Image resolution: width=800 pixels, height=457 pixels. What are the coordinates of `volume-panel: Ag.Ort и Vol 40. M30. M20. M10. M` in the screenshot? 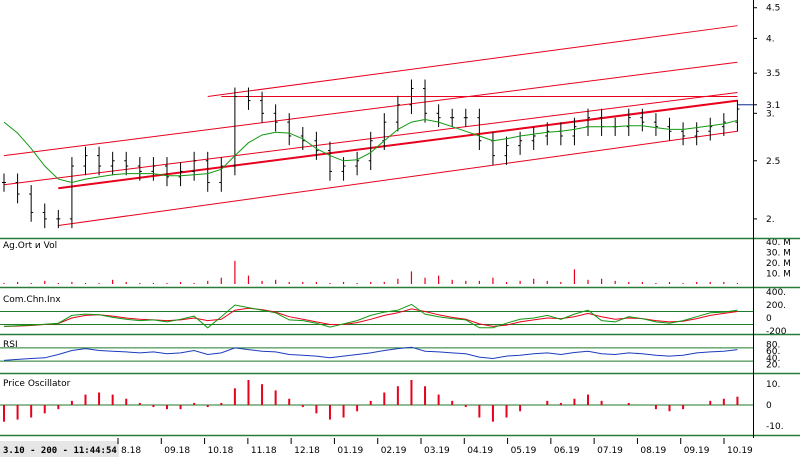 It's located at (397, 261).